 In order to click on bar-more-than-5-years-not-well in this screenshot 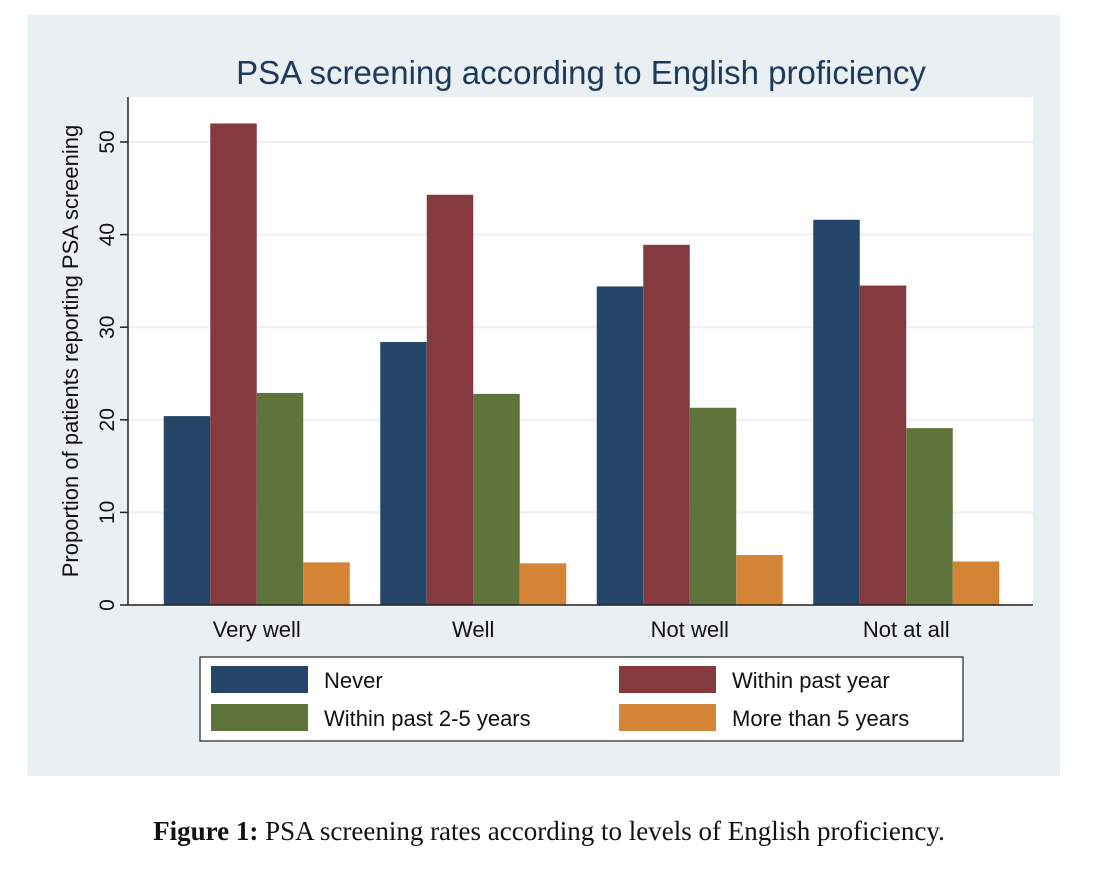, I will do `click(759, 579)`.